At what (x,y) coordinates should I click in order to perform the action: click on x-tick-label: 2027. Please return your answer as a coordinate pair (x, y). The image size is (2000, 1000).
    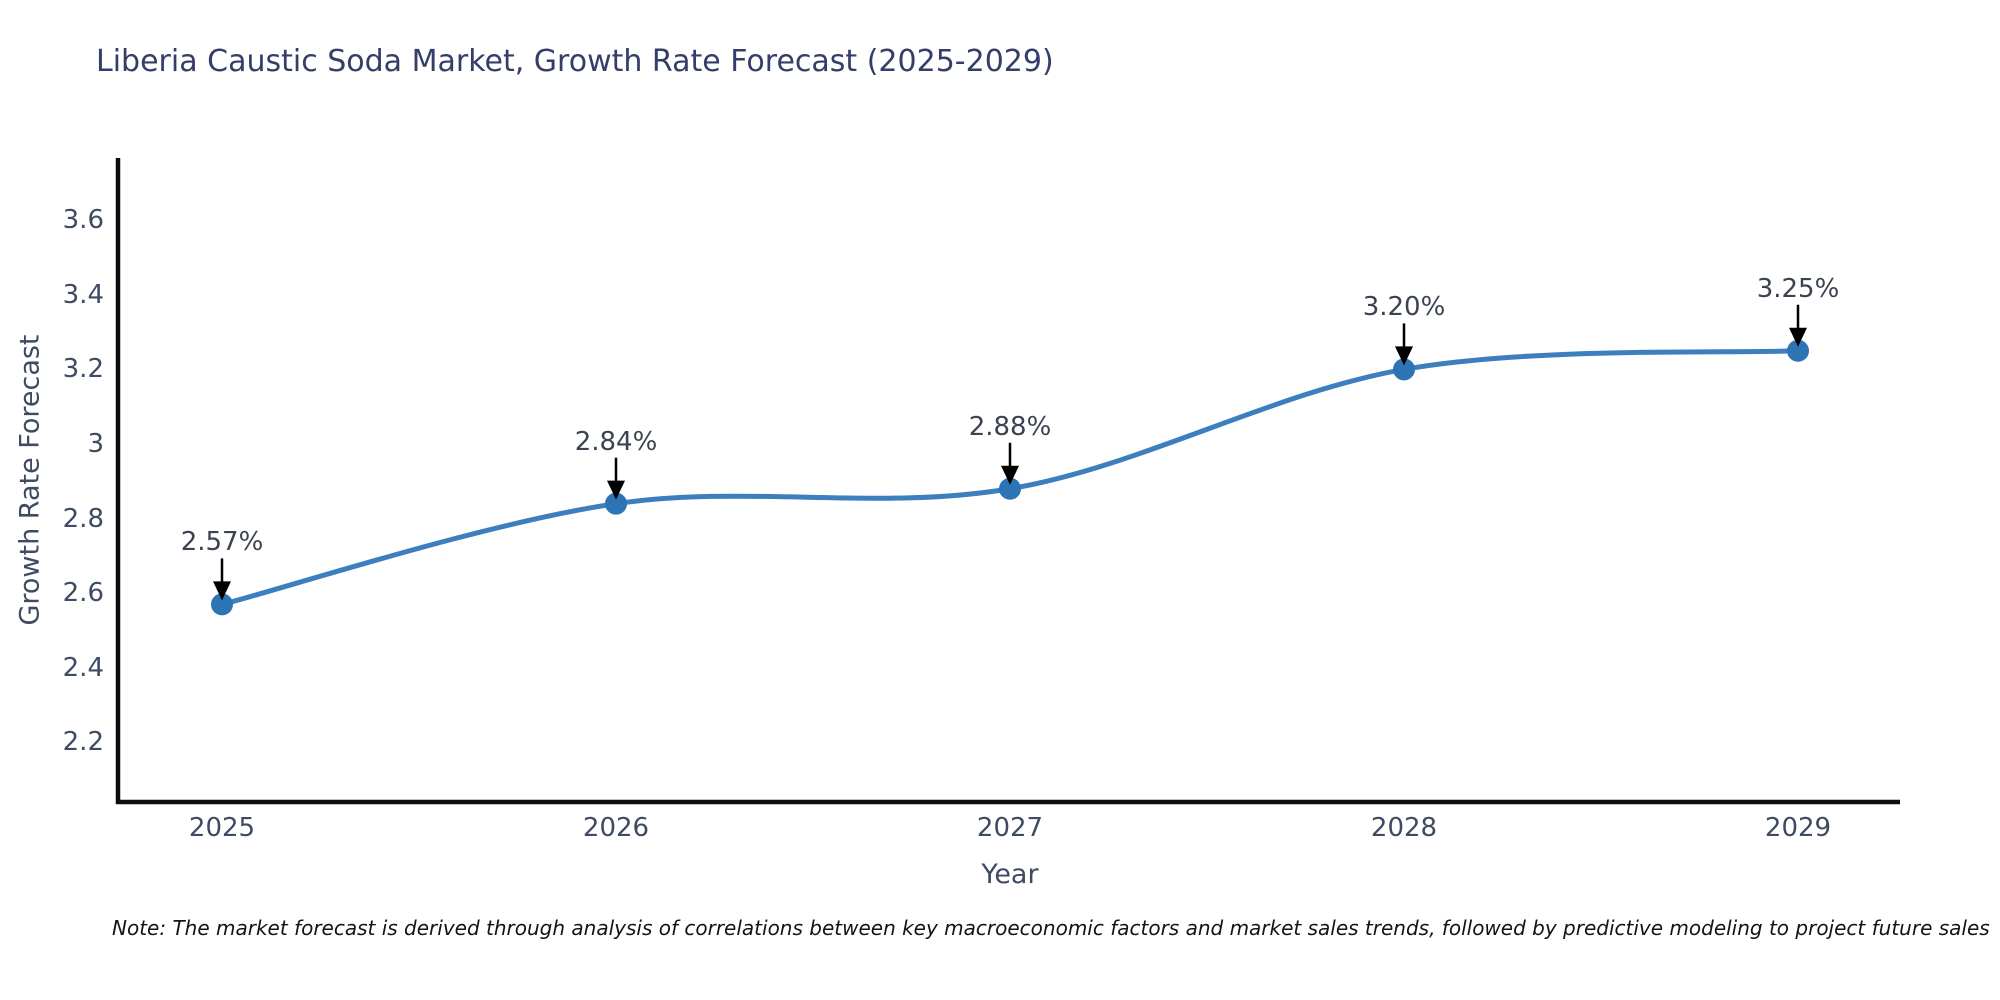
    Looking at the image, I should click on (1010, 828).